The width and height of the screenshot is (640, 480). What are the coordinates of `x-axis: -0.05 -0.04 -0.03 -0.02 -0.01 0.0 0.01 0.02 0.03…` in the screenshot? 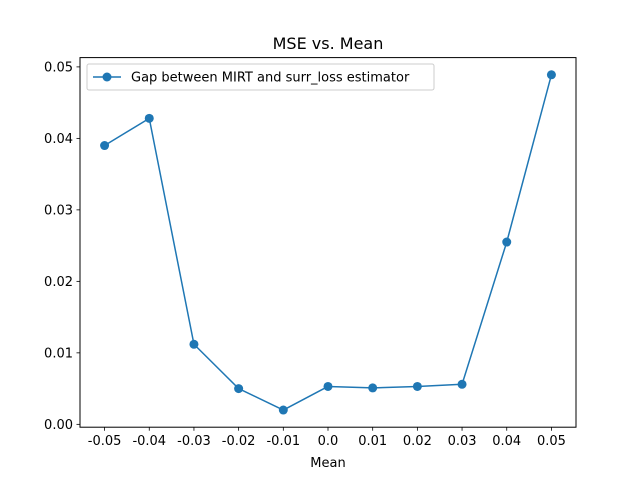 It's located at (327, 438).